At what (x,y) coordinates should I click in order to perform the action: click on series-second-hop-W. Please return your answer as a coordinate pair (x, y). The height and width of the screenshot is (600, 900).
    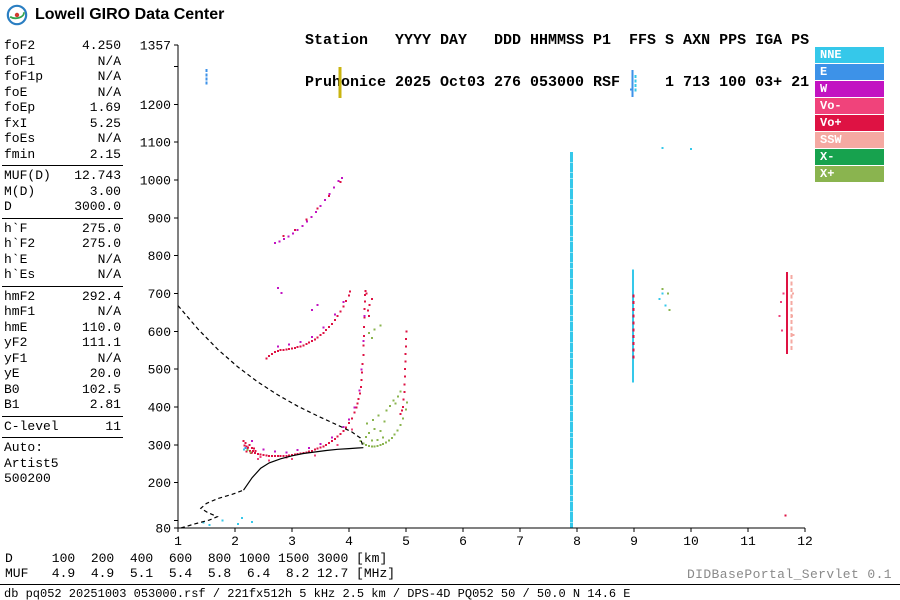
    Looking at the image, I should click on (310, 317).